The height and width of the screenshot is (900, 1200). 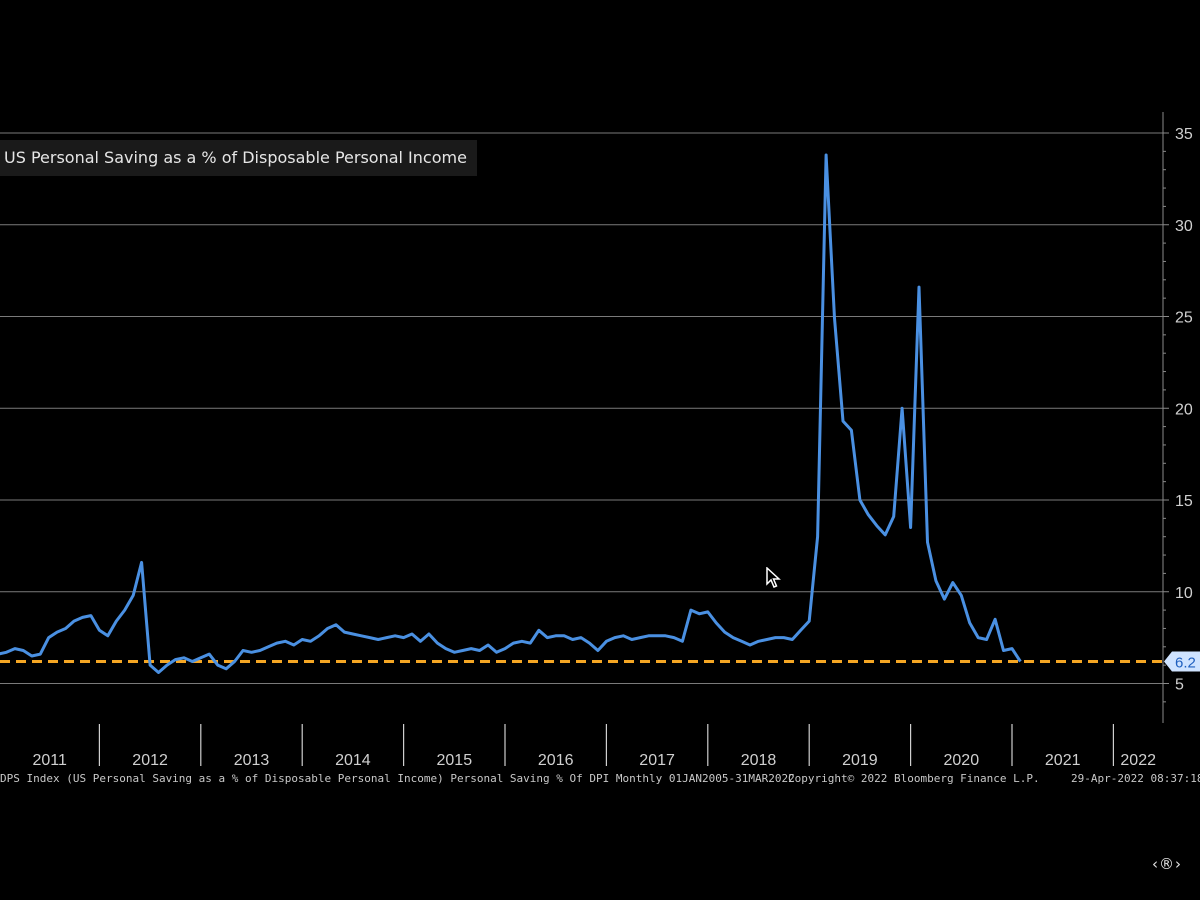 I want to click on last-value-text: 6.2, so click(x=1185, y=662).